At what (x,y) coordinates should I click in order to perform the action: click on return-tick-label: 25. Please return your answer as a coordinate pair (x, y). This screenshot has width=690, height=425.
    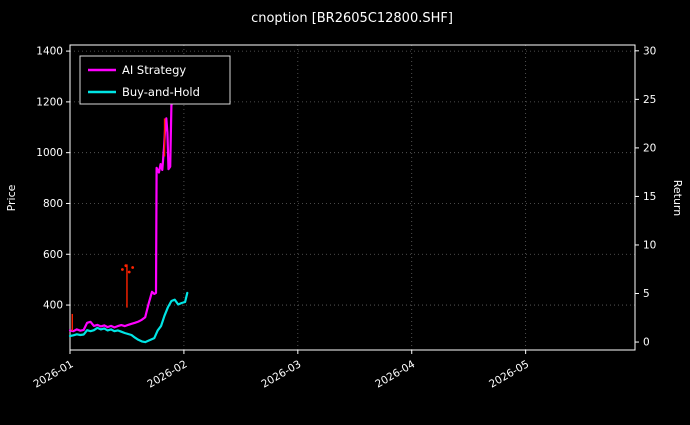
    Looking at the image, I should click on (649, 100).